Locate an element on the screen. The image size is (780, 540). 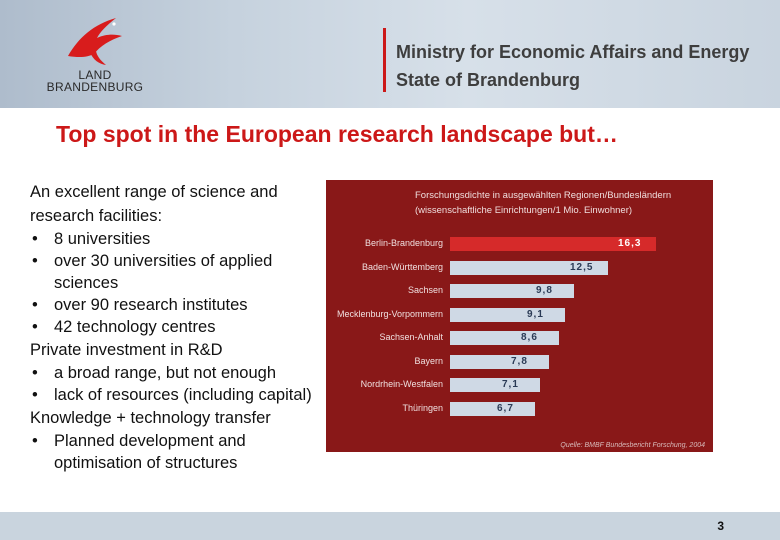
bullet-text: a broad range, but not enough is located at coordinates (165, 373).